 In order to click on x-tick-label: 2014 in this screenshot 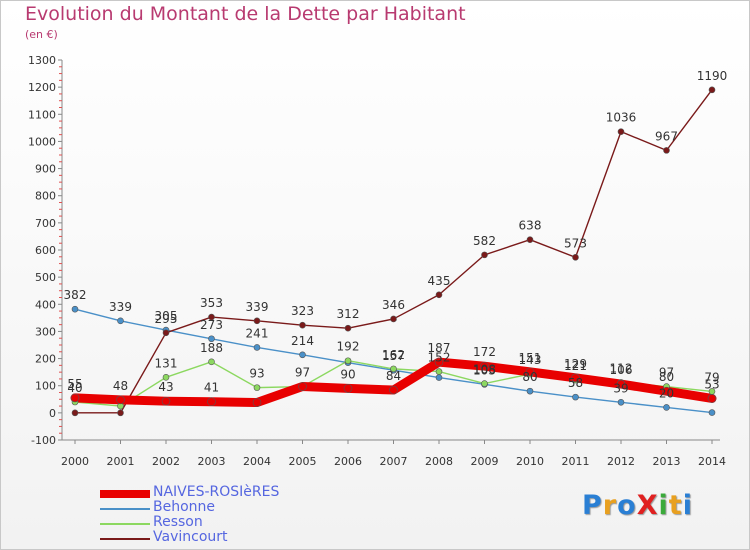, I will do `click(712, 461)`.